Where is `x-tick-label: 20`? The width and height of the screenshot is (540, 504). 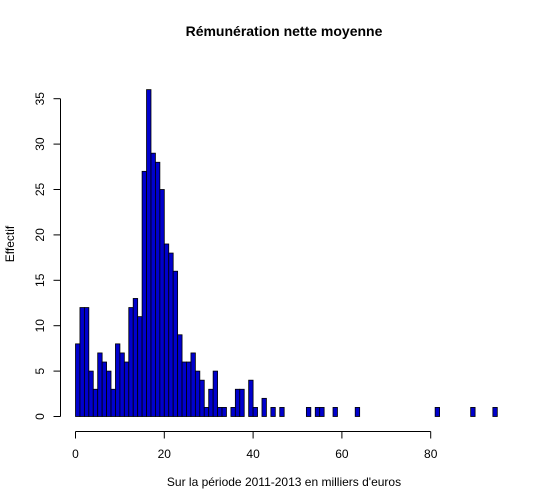
x-tick-label: 20 is located at coordinates (165, 454).